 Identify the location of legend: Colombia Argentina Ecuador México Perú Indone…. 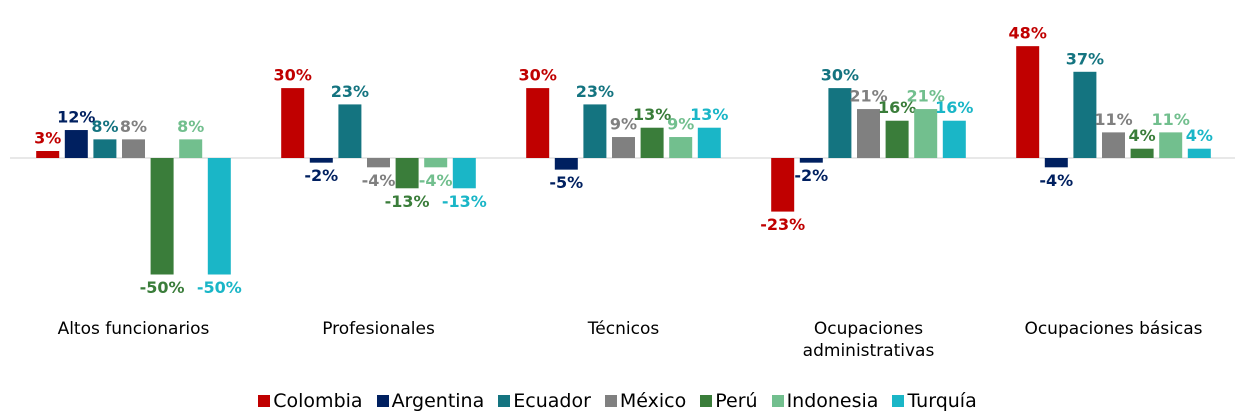
(617, 401).